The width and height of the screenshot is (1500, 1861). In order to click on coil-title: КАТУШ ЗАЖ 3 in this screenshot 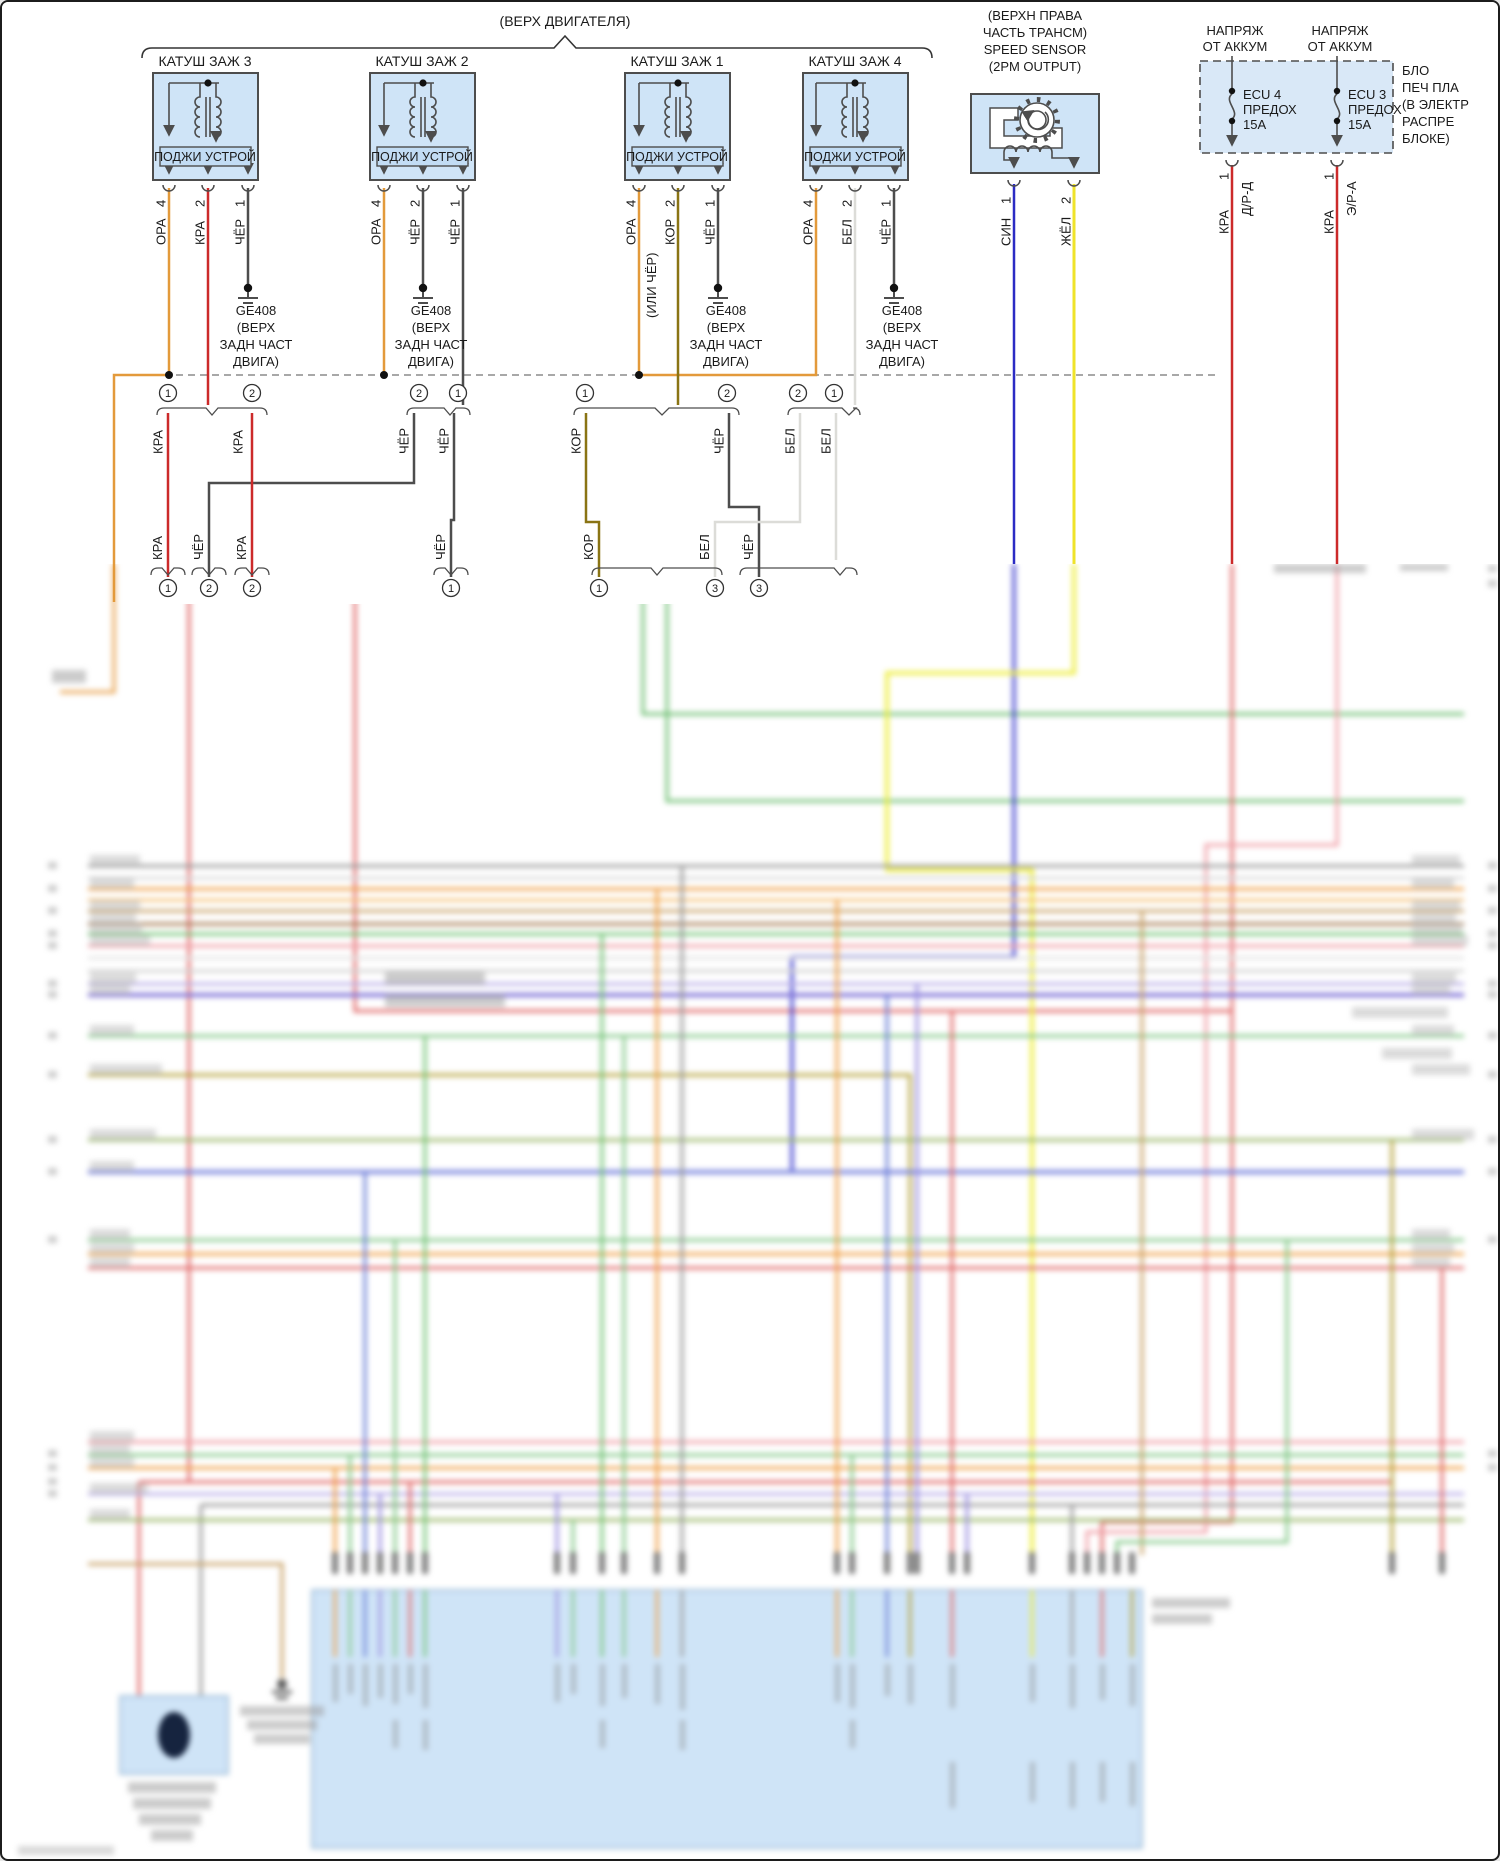, I will do `click(205, 61)`.